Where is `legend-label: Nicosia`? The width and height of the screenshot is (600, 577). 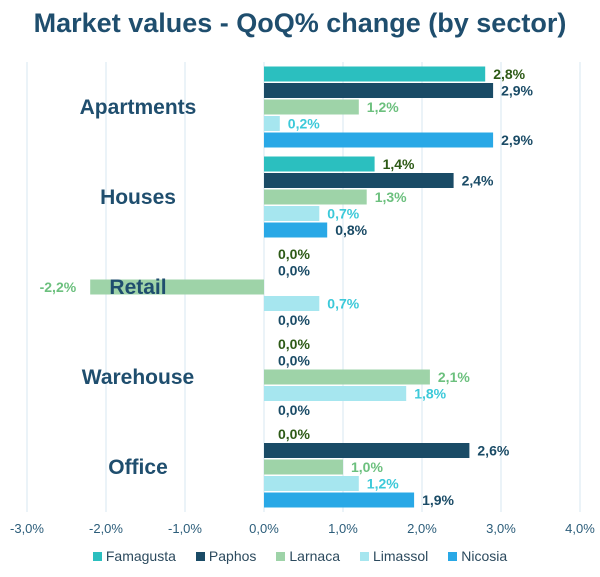 legend-label: Nicosia is located at coordinates (484, 556).